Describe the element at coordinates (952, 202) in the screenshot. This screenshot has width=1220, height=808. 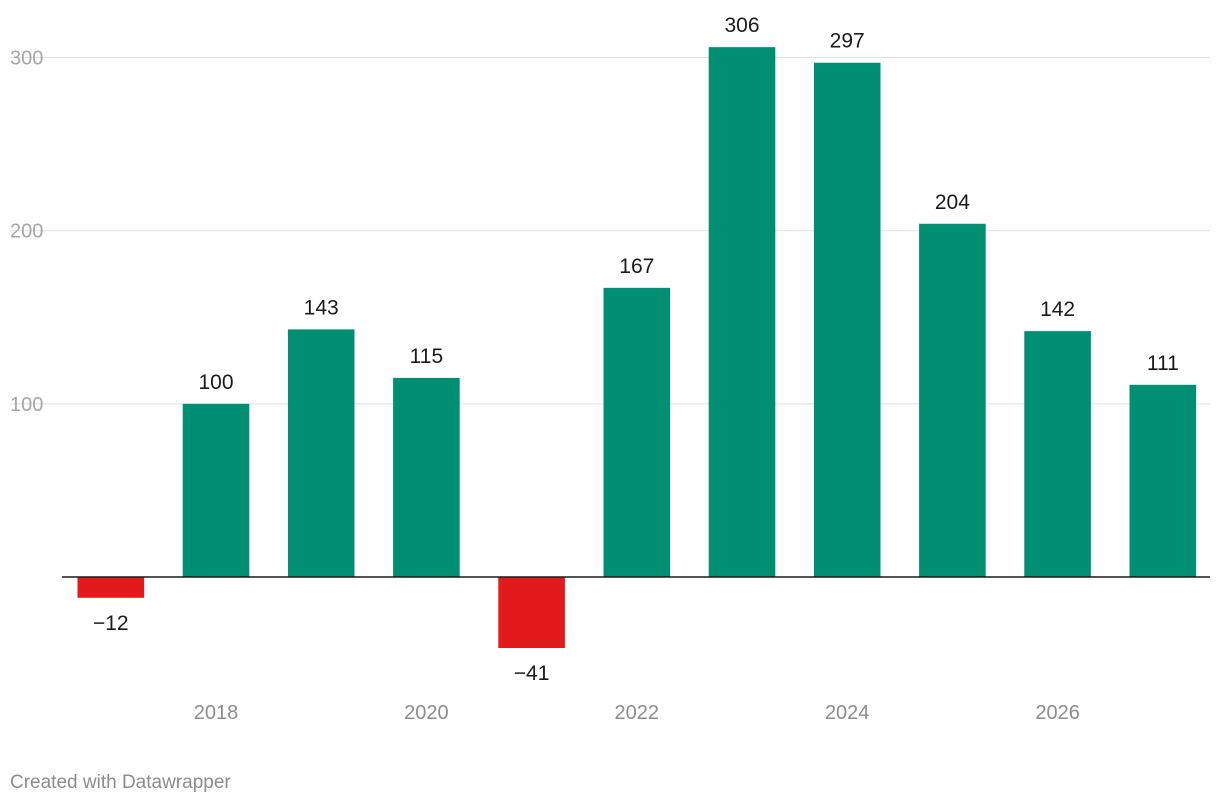
I see `data-label: 204` at that location.